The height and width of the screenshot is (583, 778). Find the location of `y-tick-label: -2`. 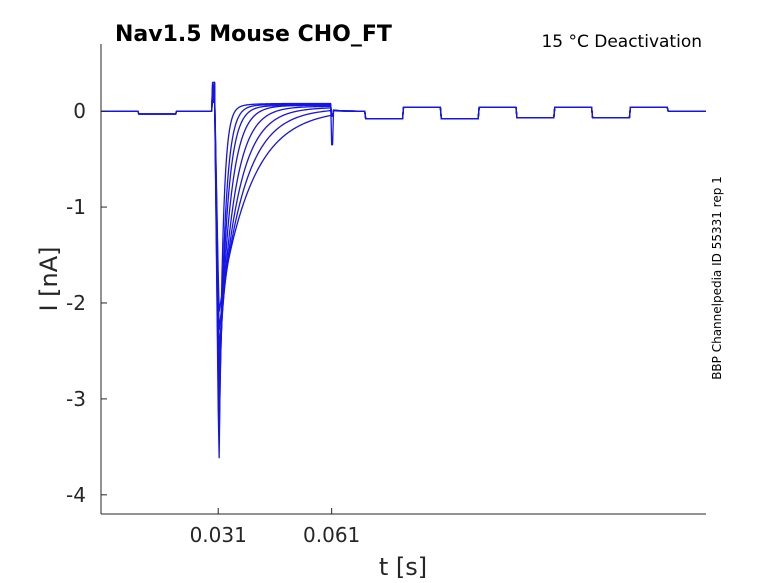

y-tick-label: -2 is located at coordinates (76, 303).